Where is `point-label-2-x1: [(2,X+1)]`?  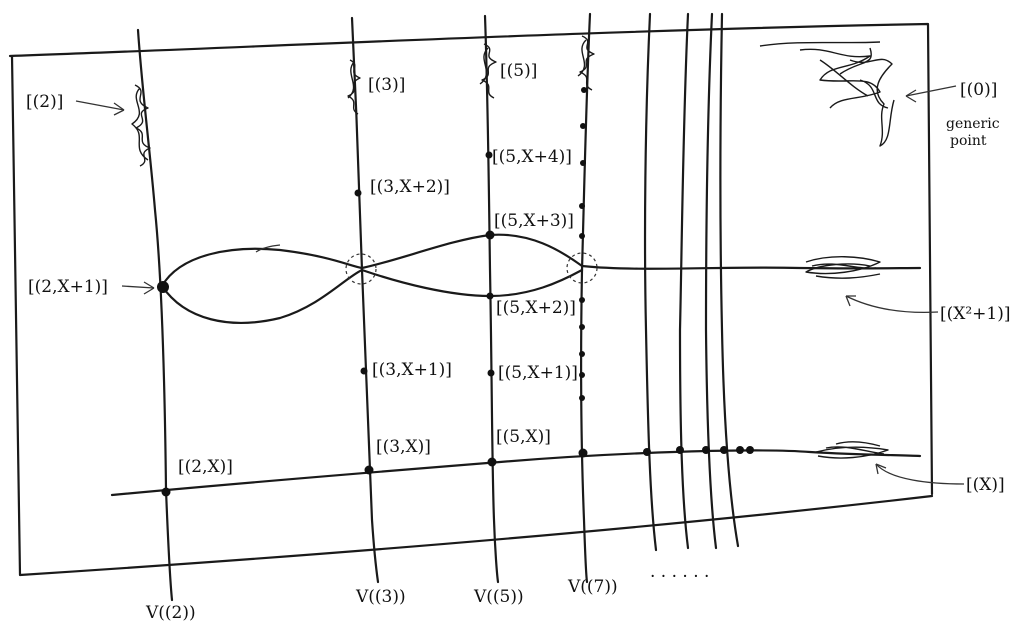
point-label-2-x1: [(2,X+1)] is located at coordinates (68, 287).